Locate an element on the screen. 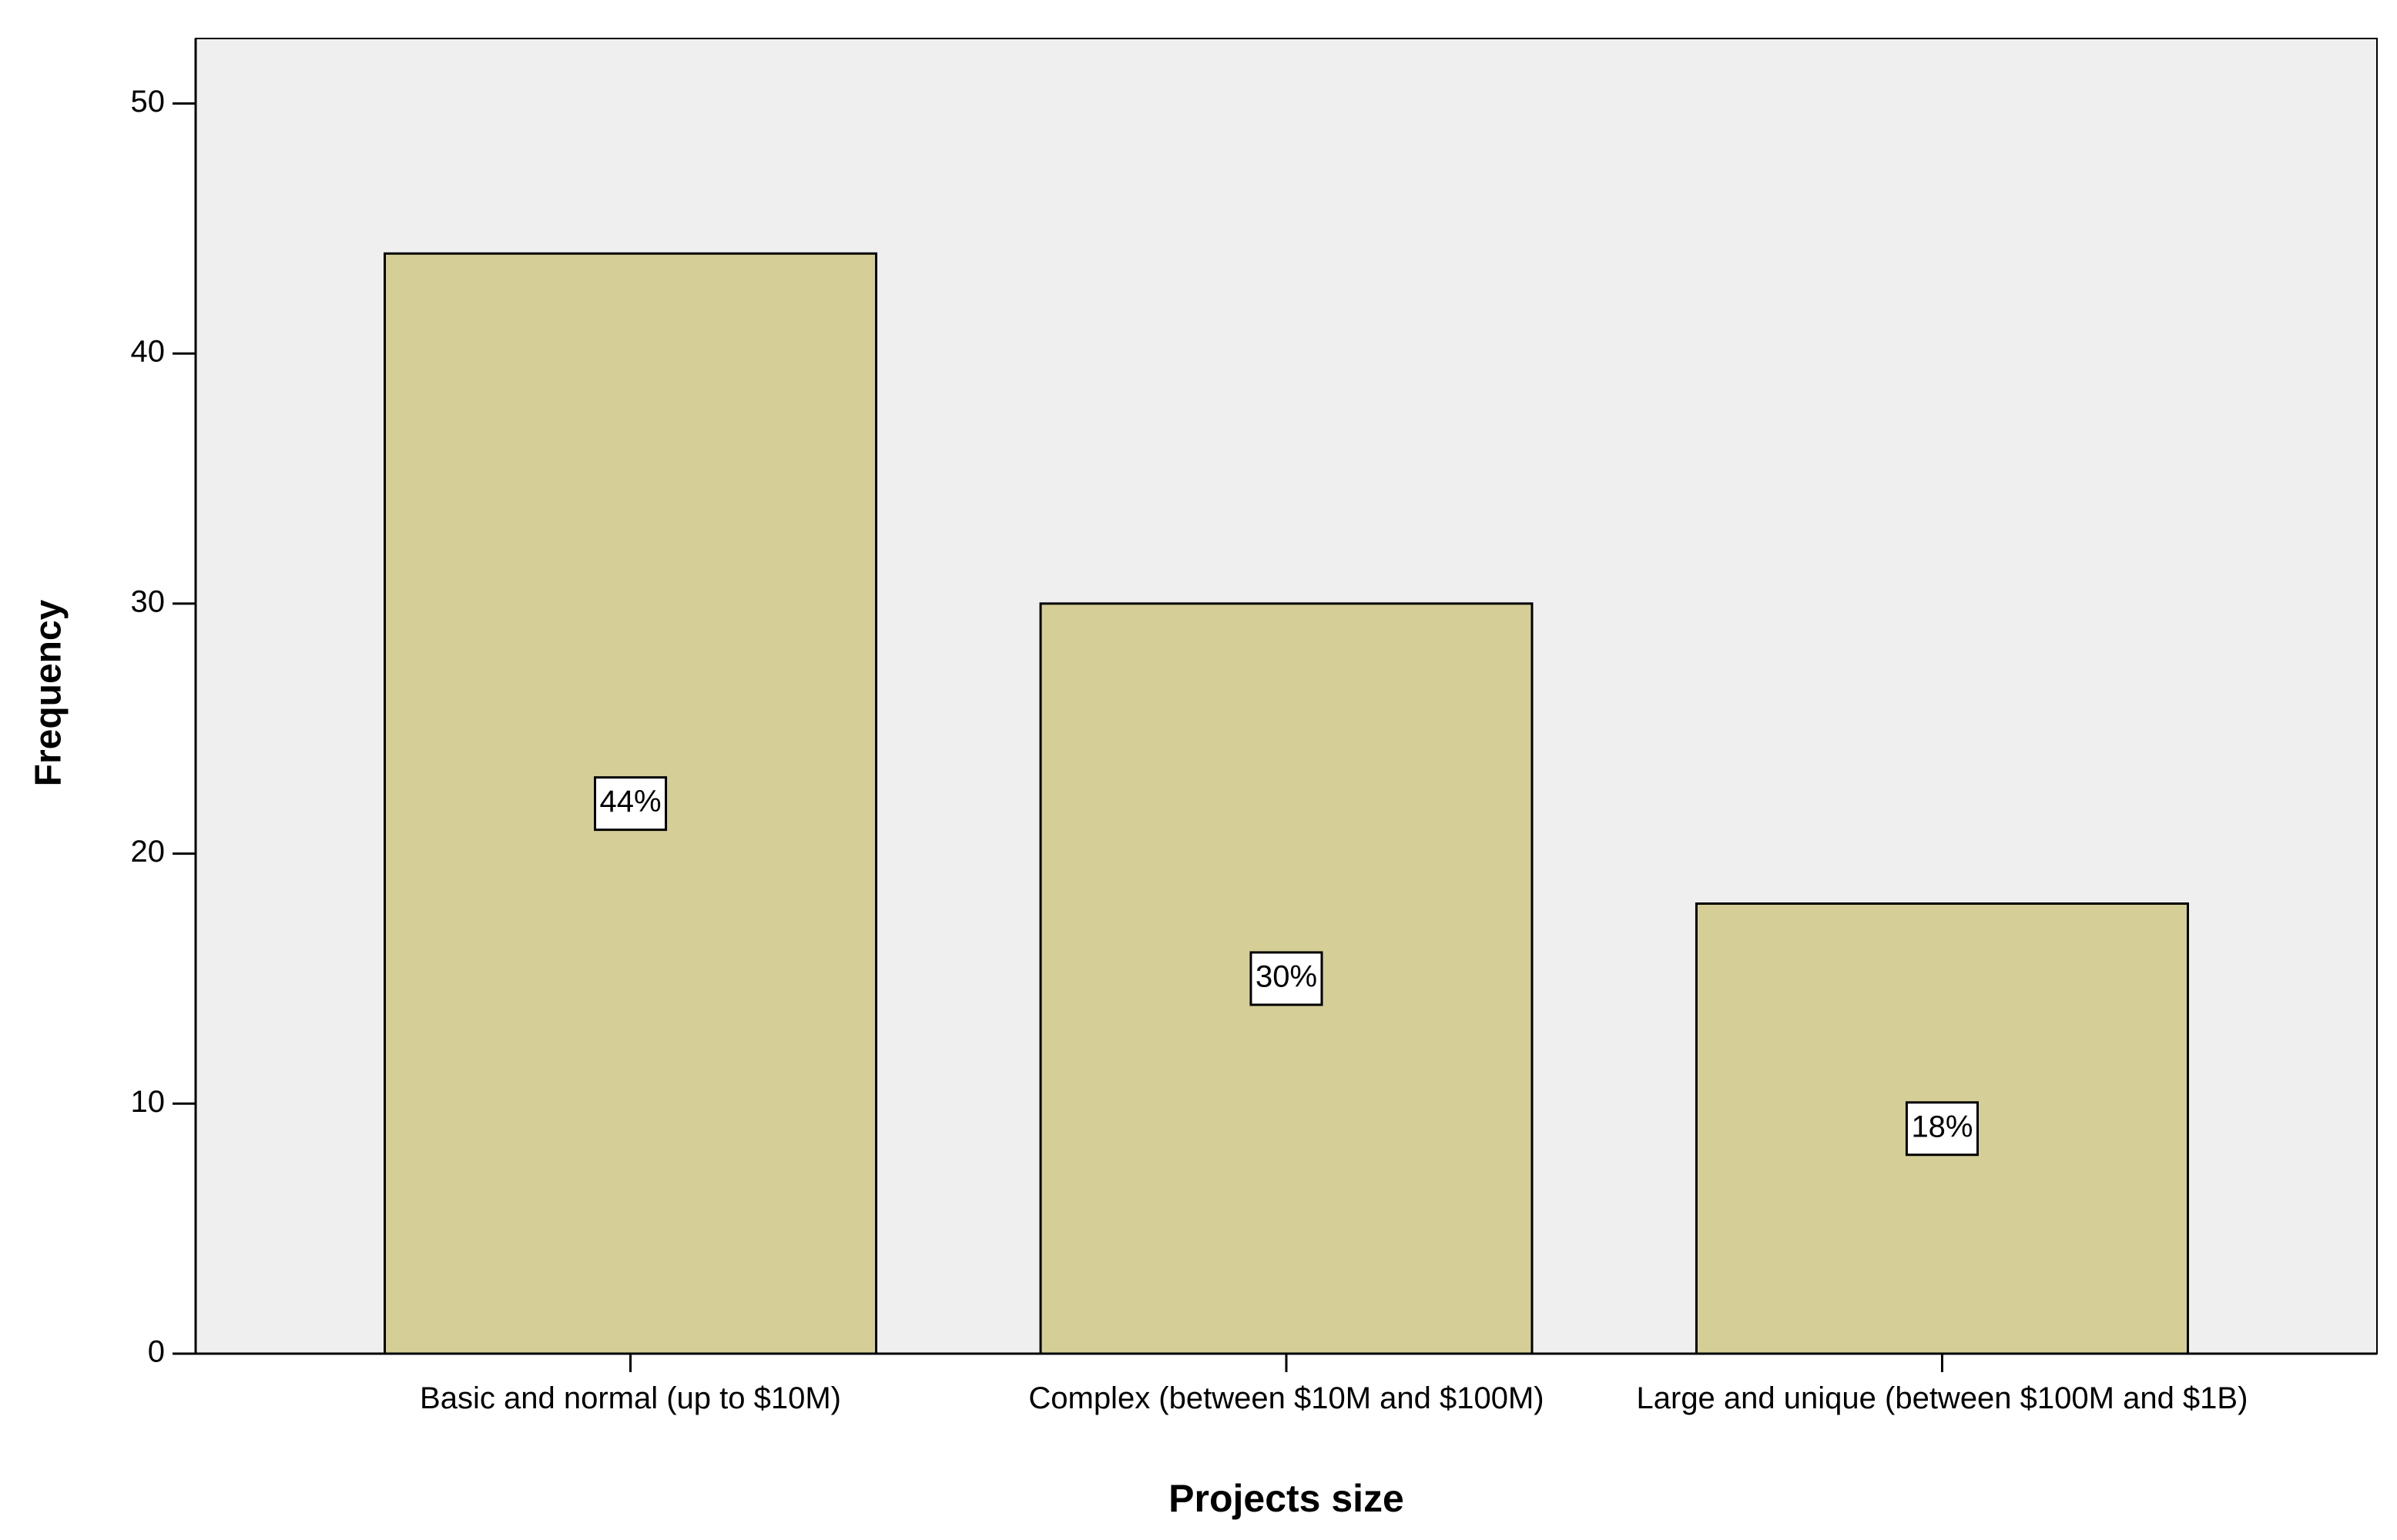 The image size is (2397, 1540). y-axis-title: Frequency is located at coordinates (48, 692).